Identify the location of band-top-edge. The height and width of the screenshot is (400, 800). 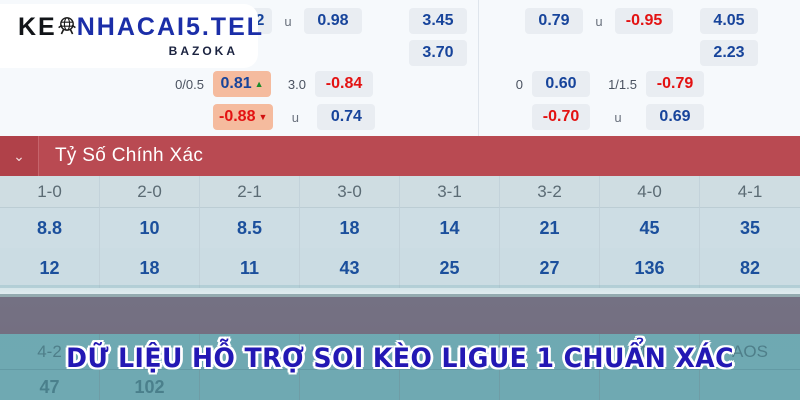
(400, 295).